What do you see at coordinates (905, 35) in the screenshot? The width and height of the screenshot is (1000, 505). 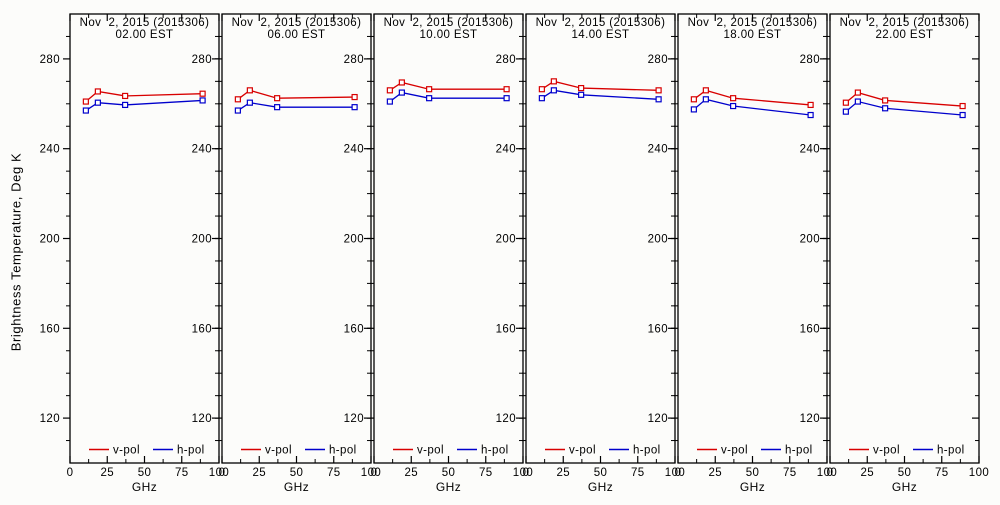 I see `panel-title-time: 22.00 EST` at bounding box center [905, 35].